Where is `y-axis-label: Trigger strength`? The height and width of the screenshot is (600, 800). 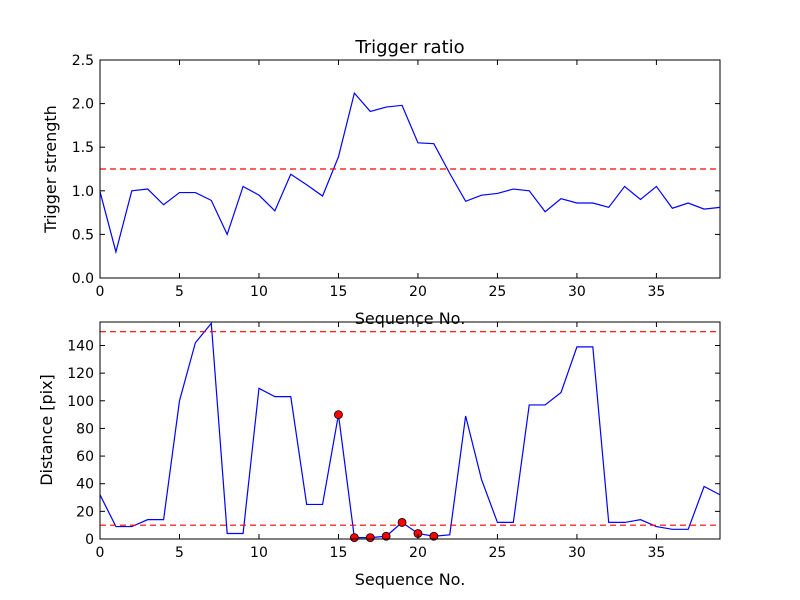
y-axis-label: Trigger strength is located at coordinates (50, 169).